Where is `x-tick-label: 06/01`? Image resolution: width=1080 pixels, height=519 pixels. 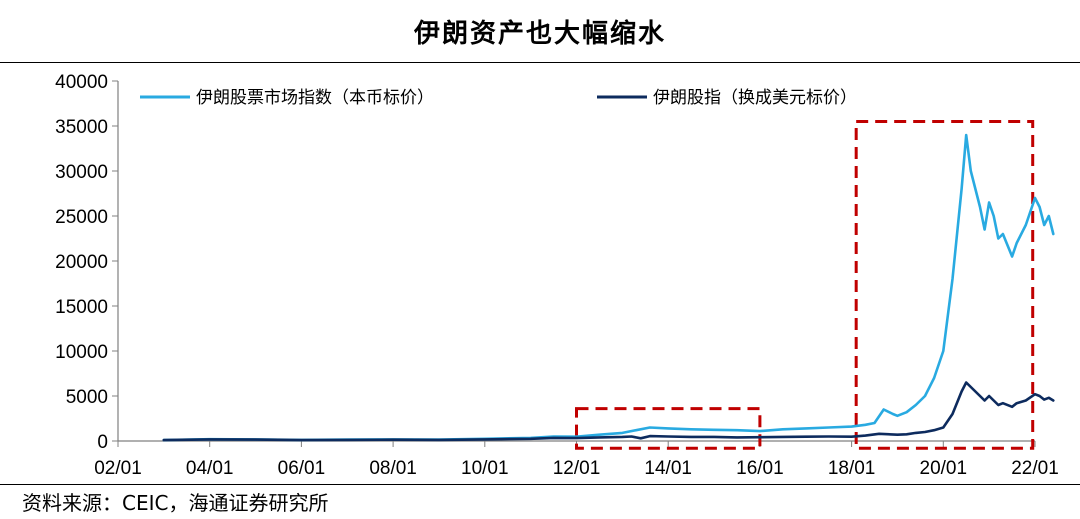 x-tick-label: 06/01 is located at coordinates (302, 468).